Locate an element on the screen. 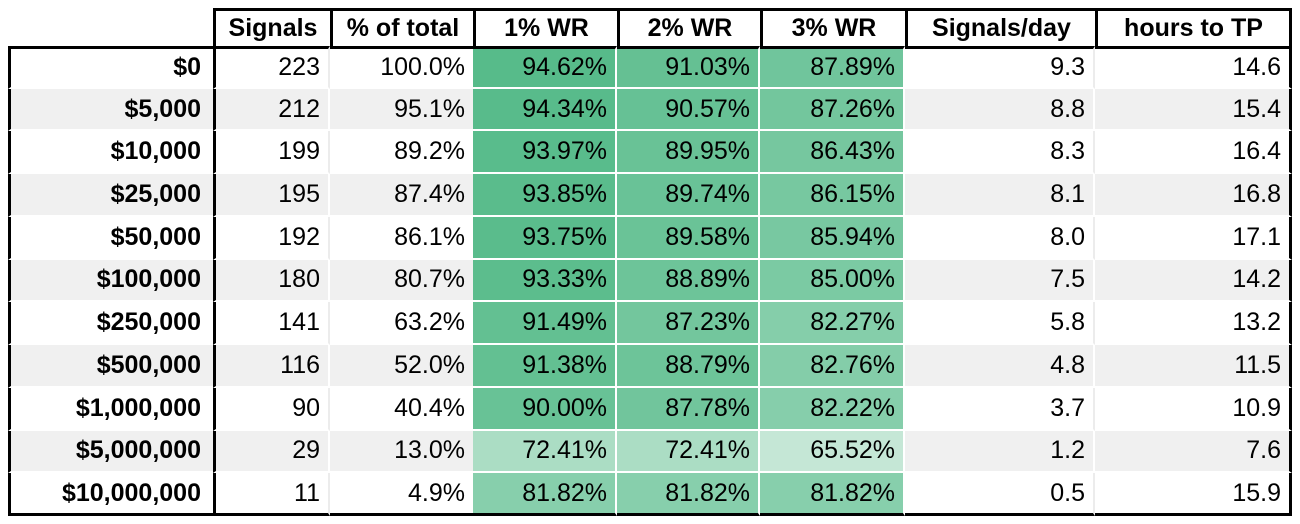 This screenshot has height=524, width=1300. wr3-cell: 85.94% is located at coordinates (832, 238).